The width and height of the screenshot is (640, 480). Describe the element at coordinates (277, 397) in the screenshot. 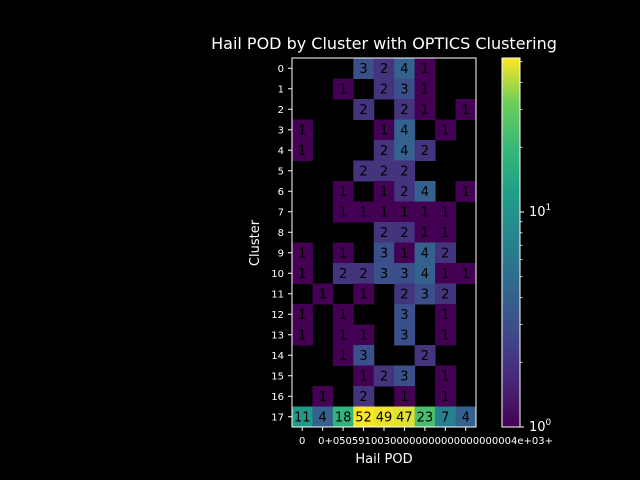

I see `y-tick-label: 16` at that location.